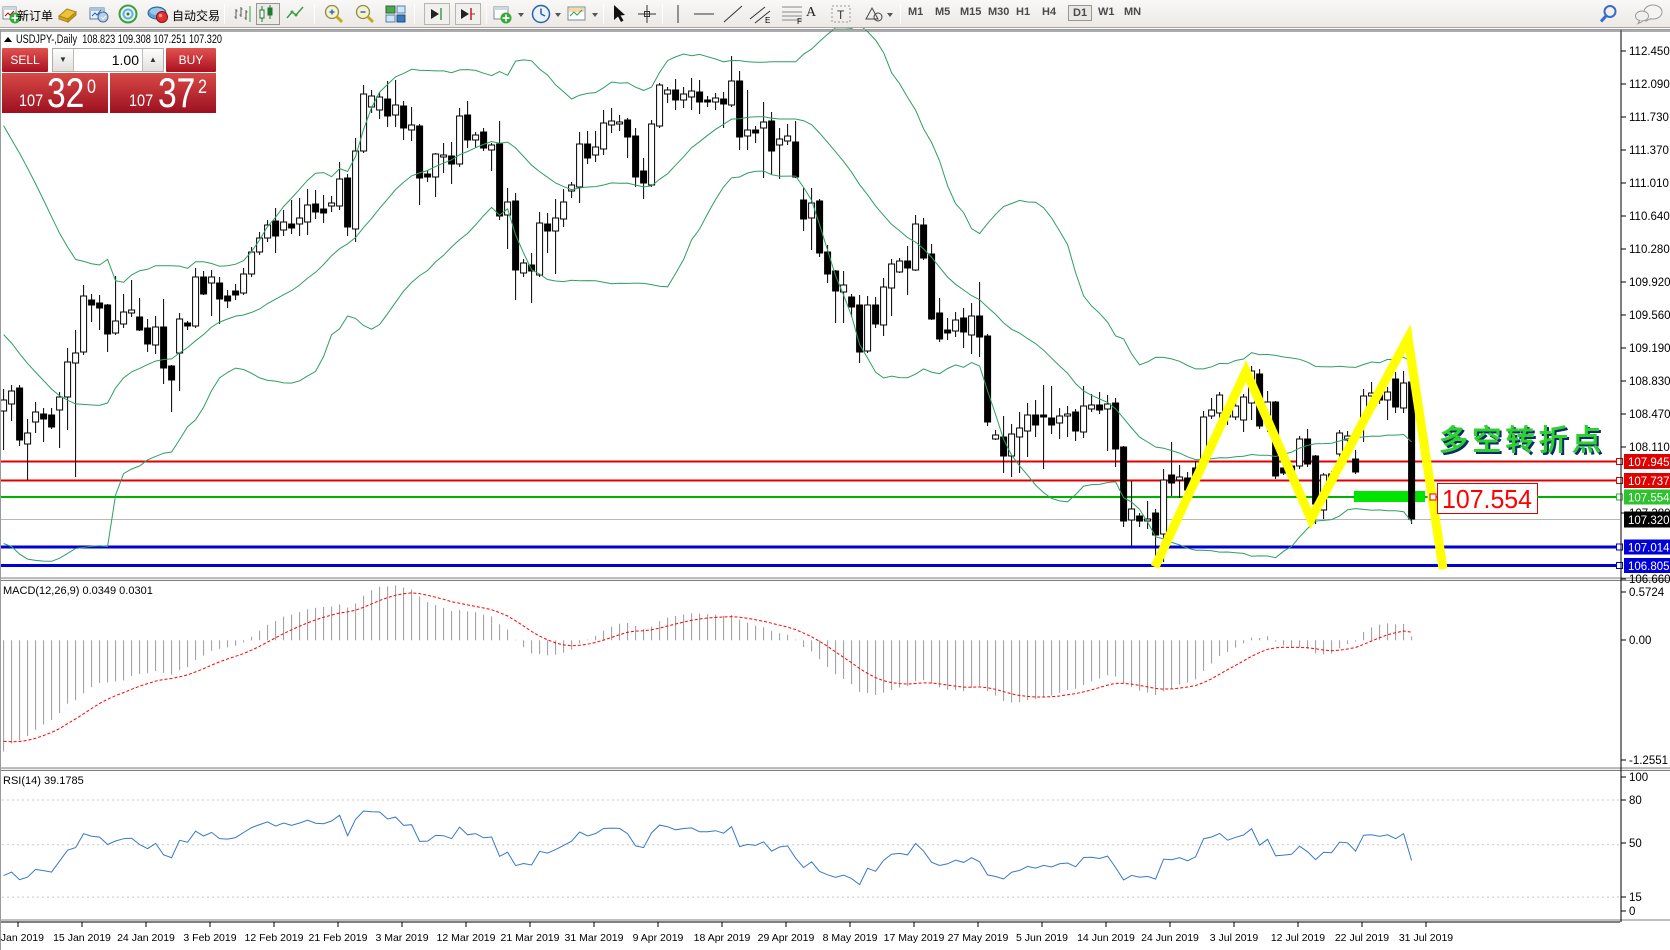  Describe the element at coordinates (1649, 549) in the screenshot. I see `svg-text: 107.014` at that location.